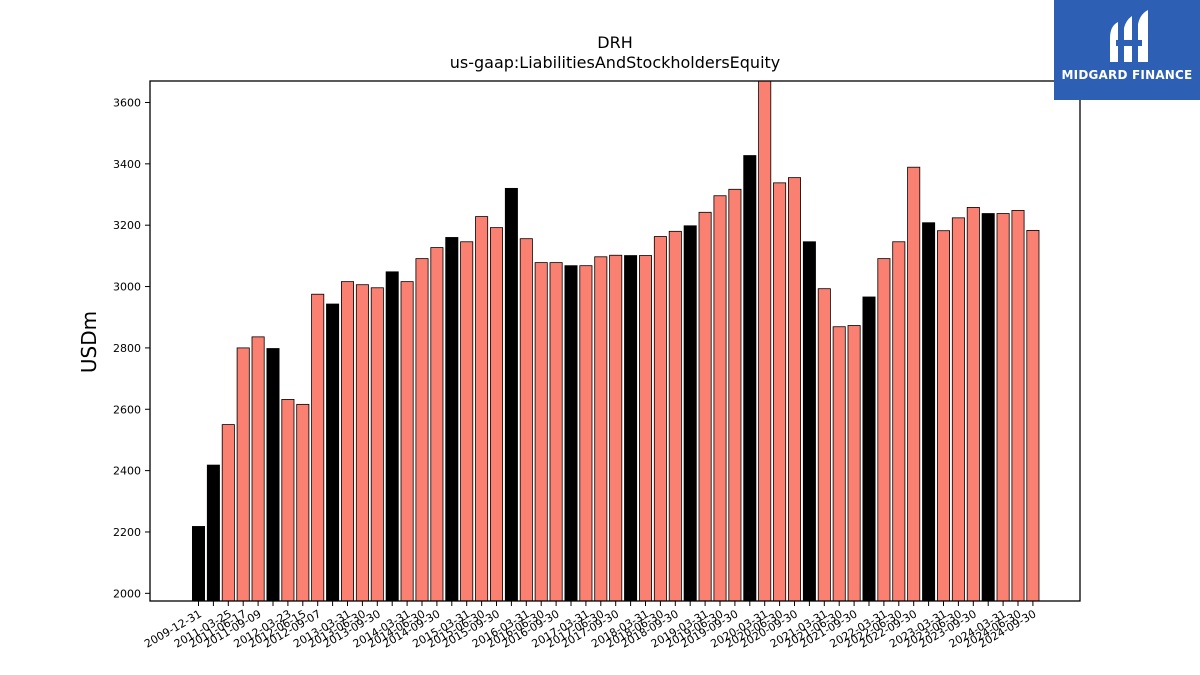  I want to click on y-tick-label: 2800, so click(127, 348).